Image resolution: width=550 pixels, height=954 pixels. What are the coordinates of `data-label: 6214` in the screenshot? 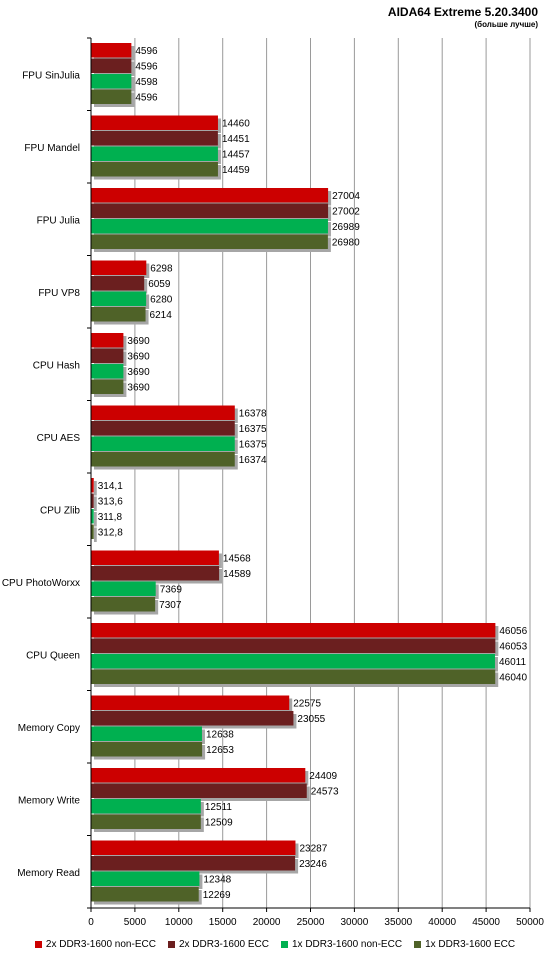 It's located at (161, 315).